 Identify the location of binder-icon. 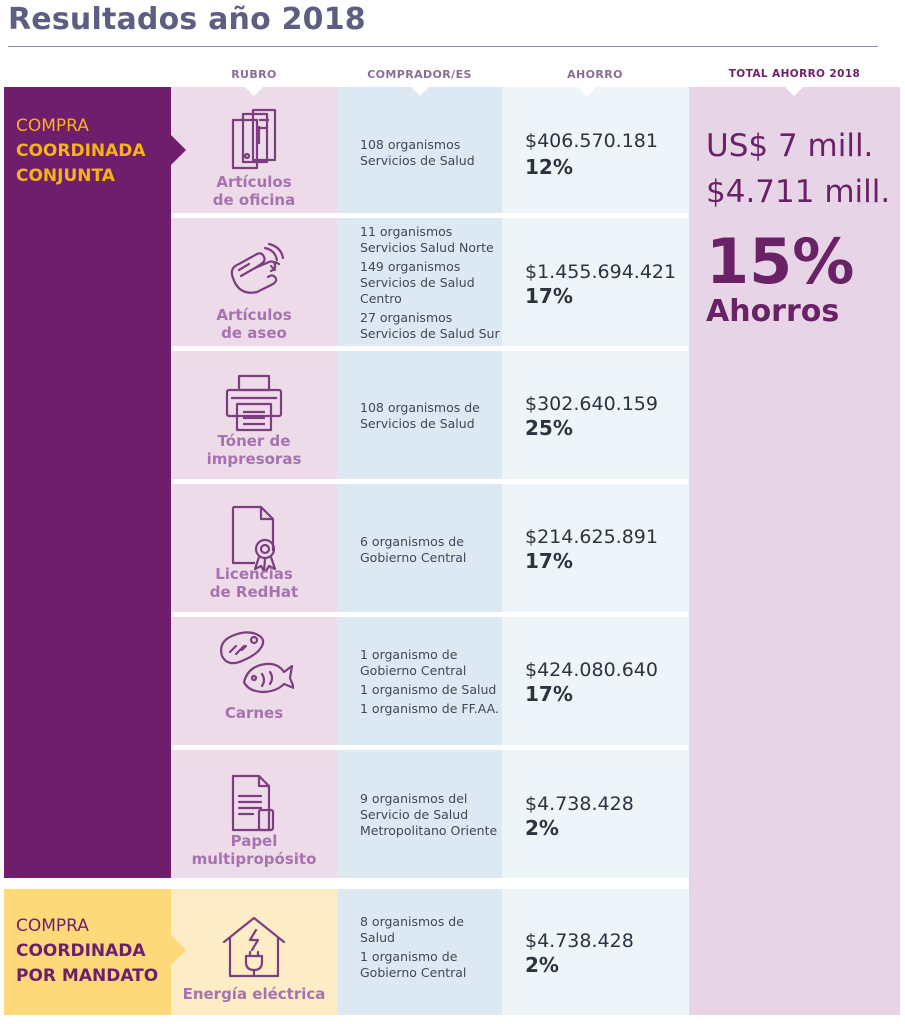
(254, 139).